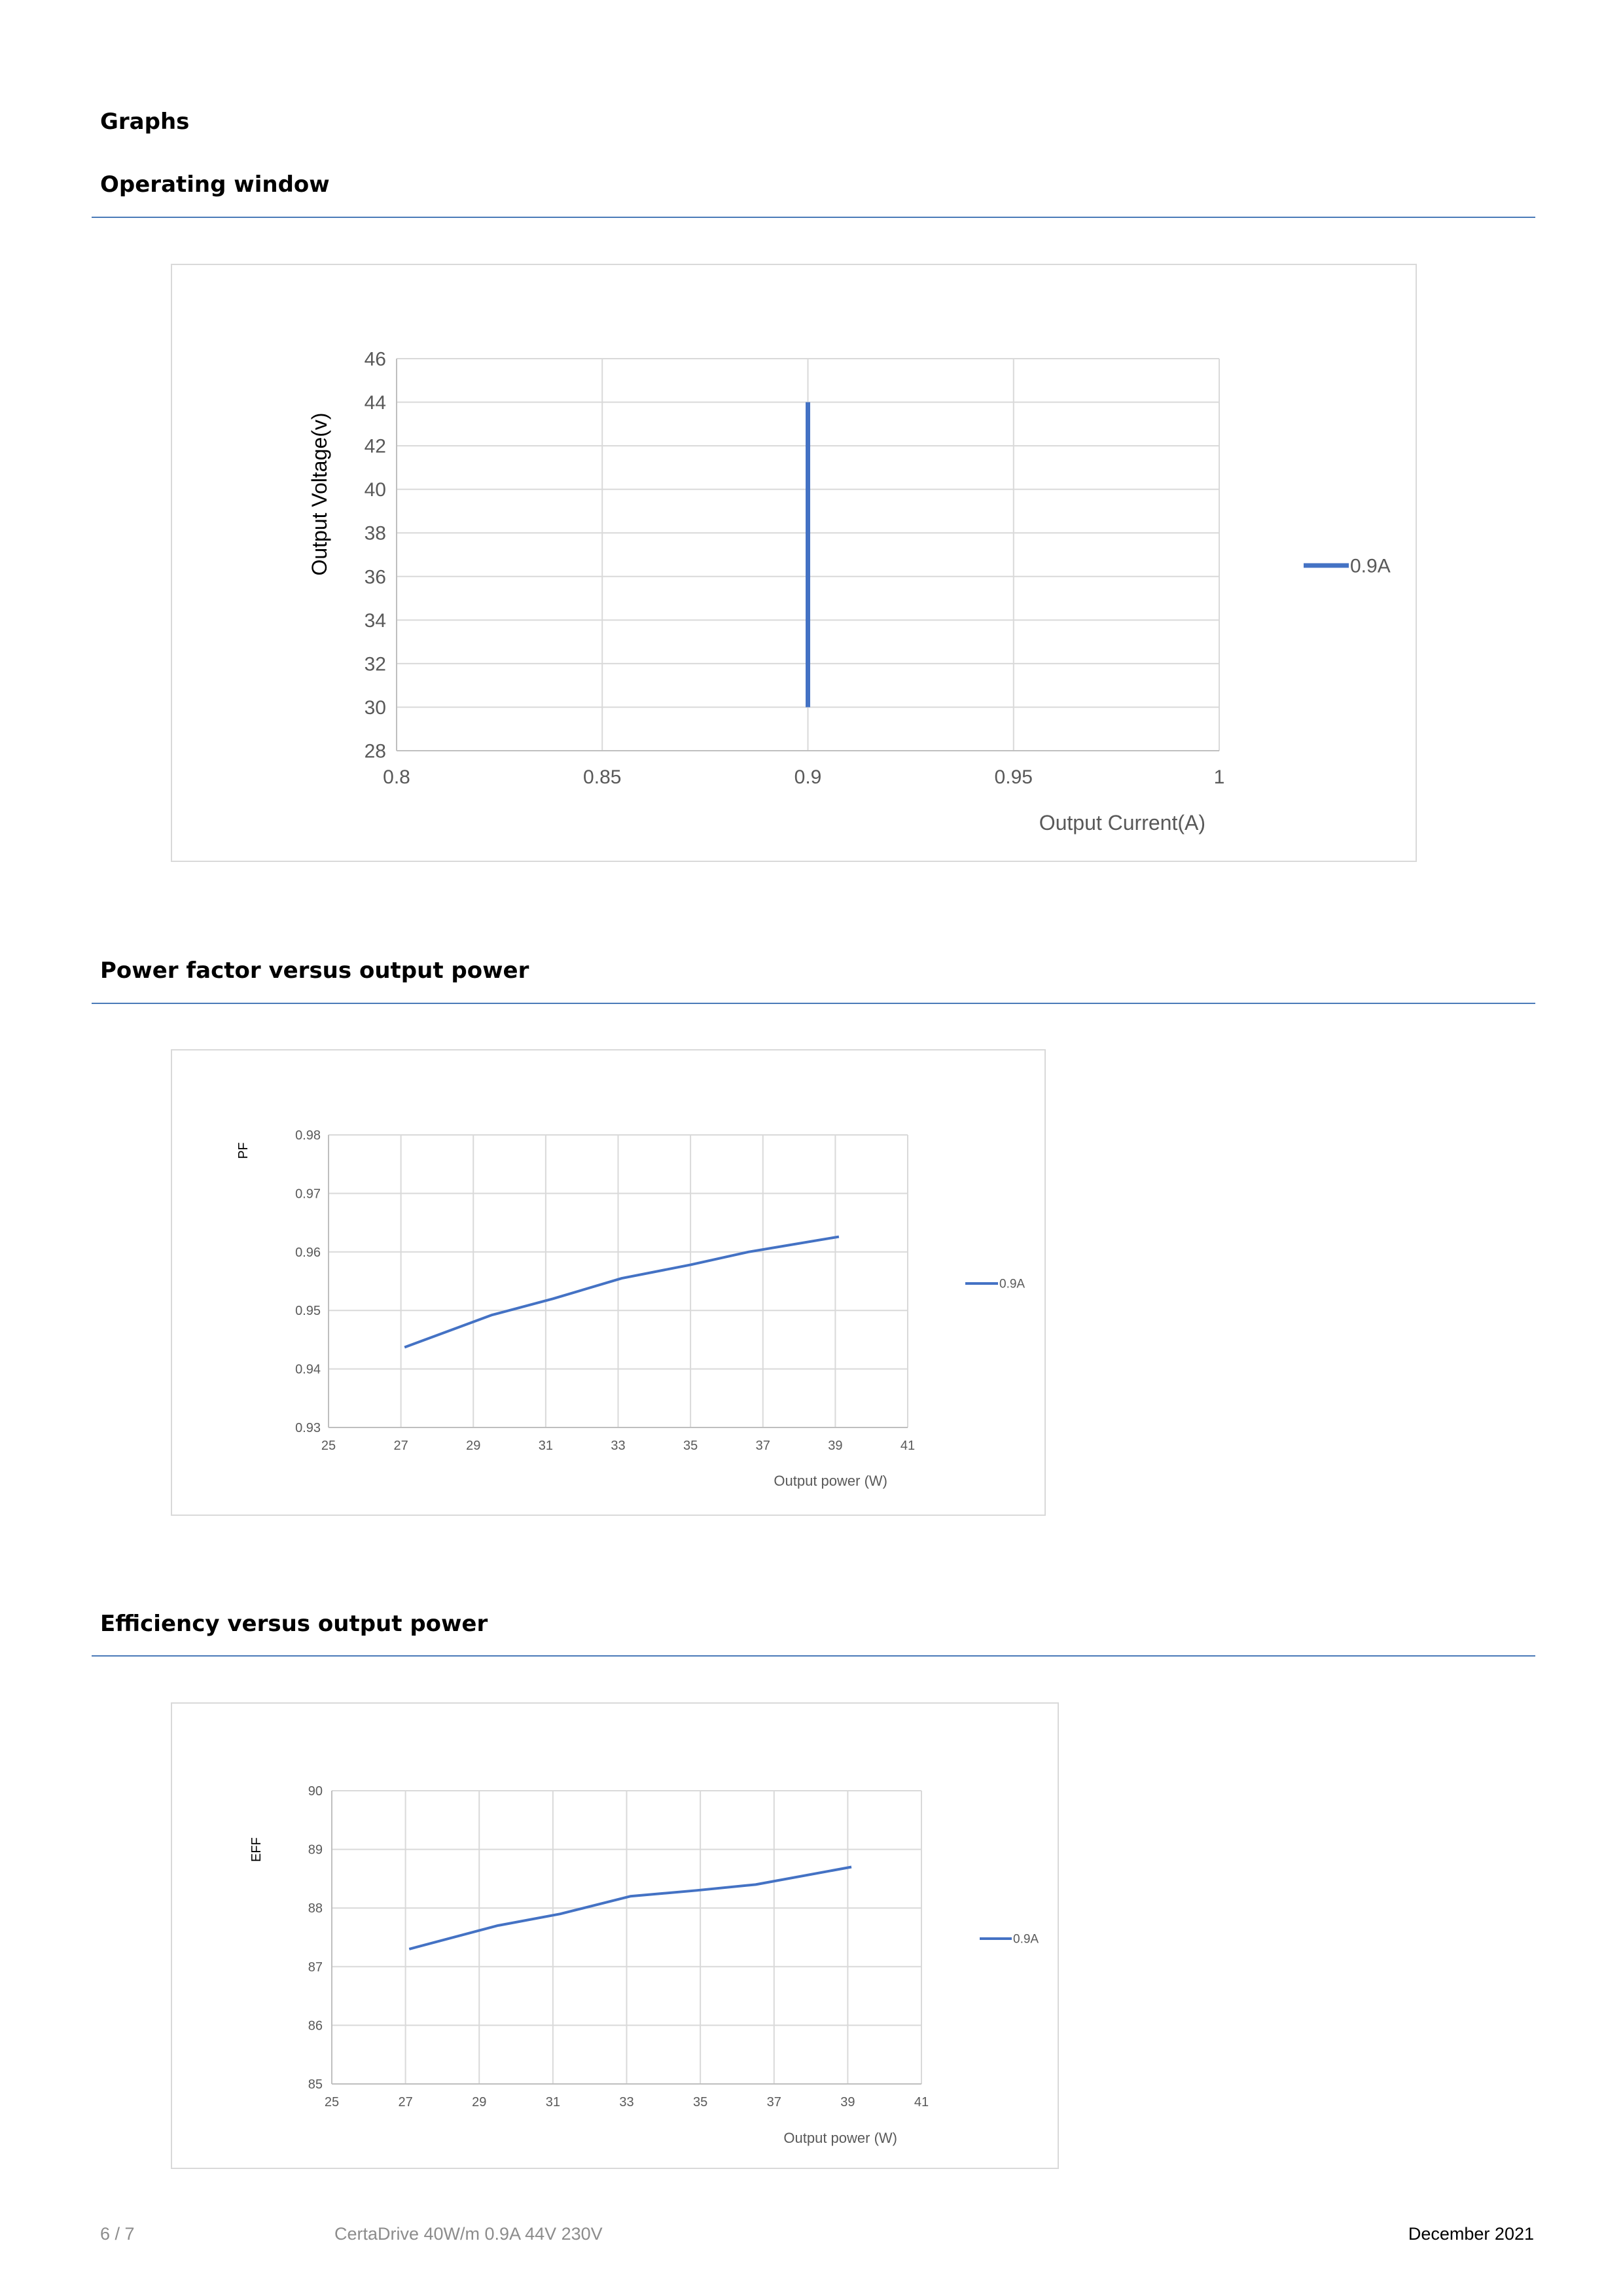 The height and width of the screenshot is (2296, 1623). Describe the element at coordinates (118, 2234) in the screenshot. I see `footer-page-number: 6 / 7` at that location.